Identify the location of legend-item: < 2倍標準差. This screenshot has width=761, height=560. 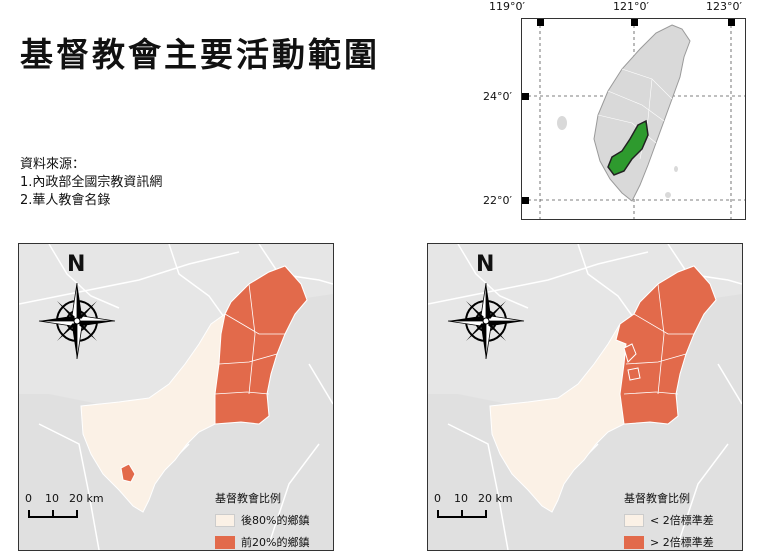
(683, 520).